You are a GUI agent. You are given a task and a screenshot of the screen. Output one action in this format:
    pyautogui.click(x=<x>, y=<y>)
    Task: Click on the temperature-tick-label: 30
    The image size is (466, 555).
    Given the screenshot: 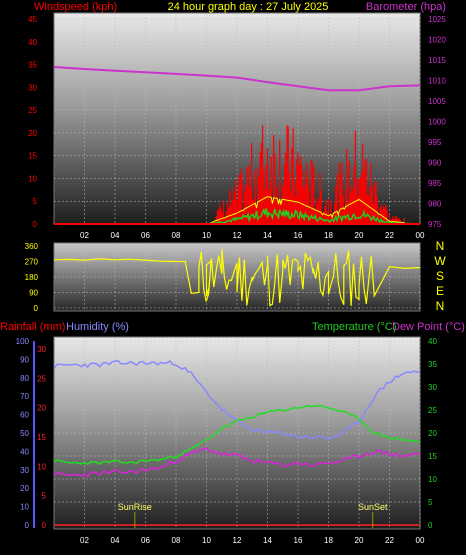 What is the action you would take?
    pyautogui.click(x=432, y=387)
    